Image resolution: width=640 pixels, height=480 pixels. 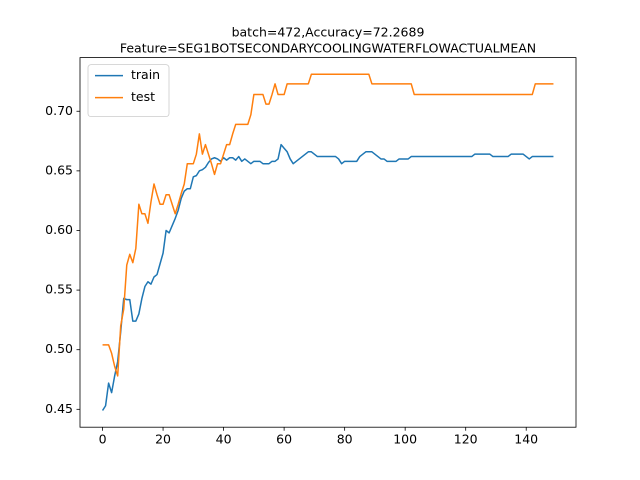 I want to click on x-tick-label: 140, so click(x=526, y=439).